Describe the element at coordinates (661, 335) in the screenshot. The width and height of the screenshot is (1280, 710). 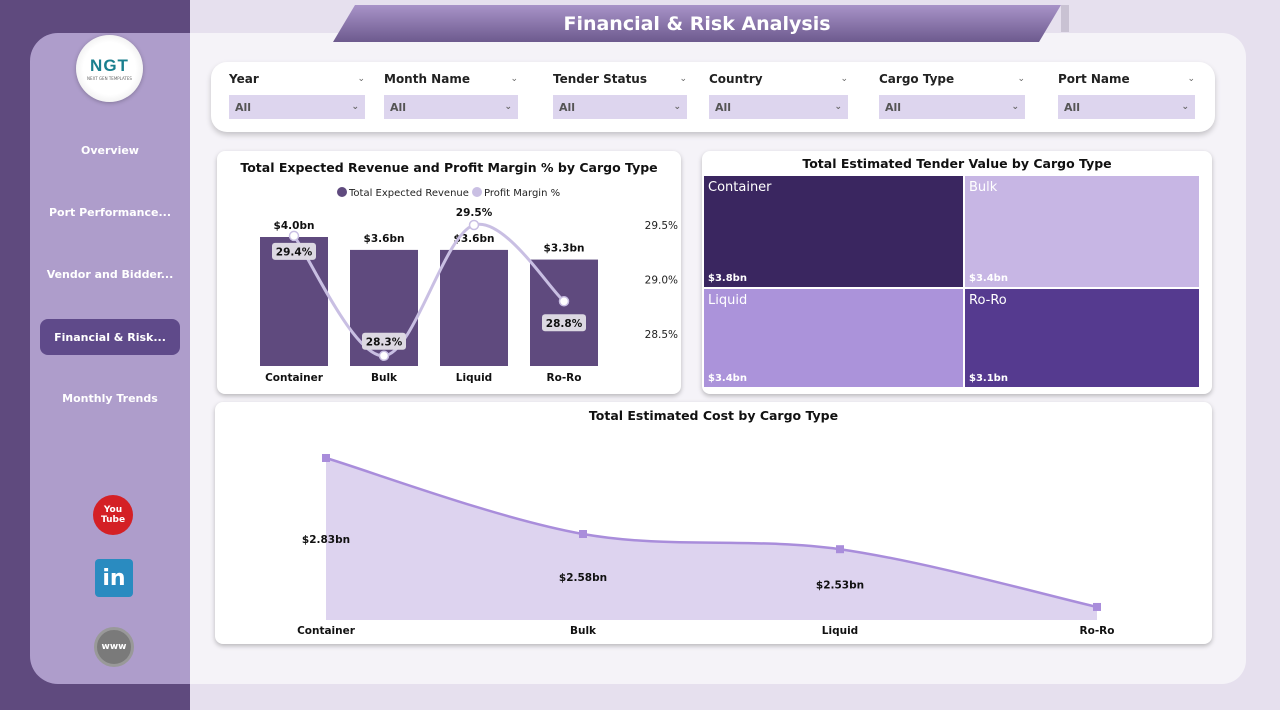
I see `y2-tick-label: 28.5%` at that location.